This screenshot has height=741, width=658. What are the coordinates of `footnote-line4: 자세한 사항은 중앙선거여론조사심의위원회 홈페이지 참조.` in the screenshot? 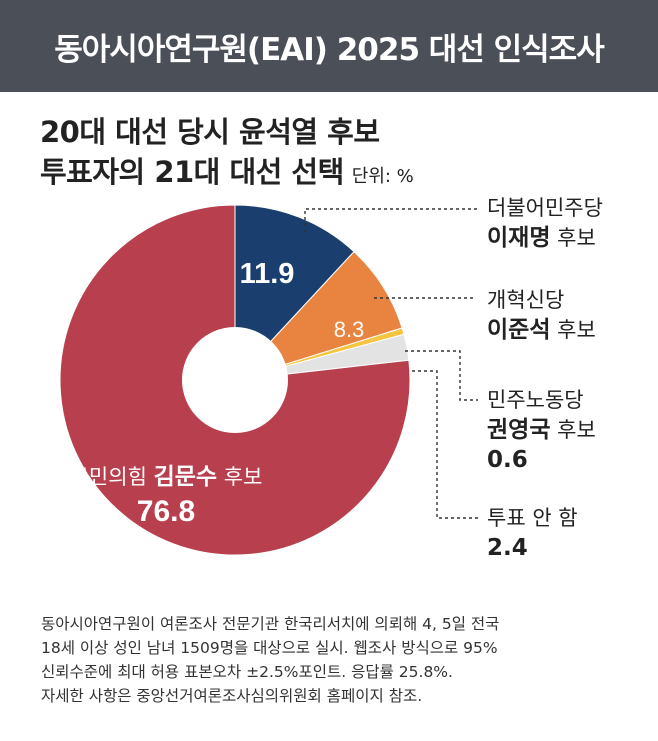 It's located at (232, 696).